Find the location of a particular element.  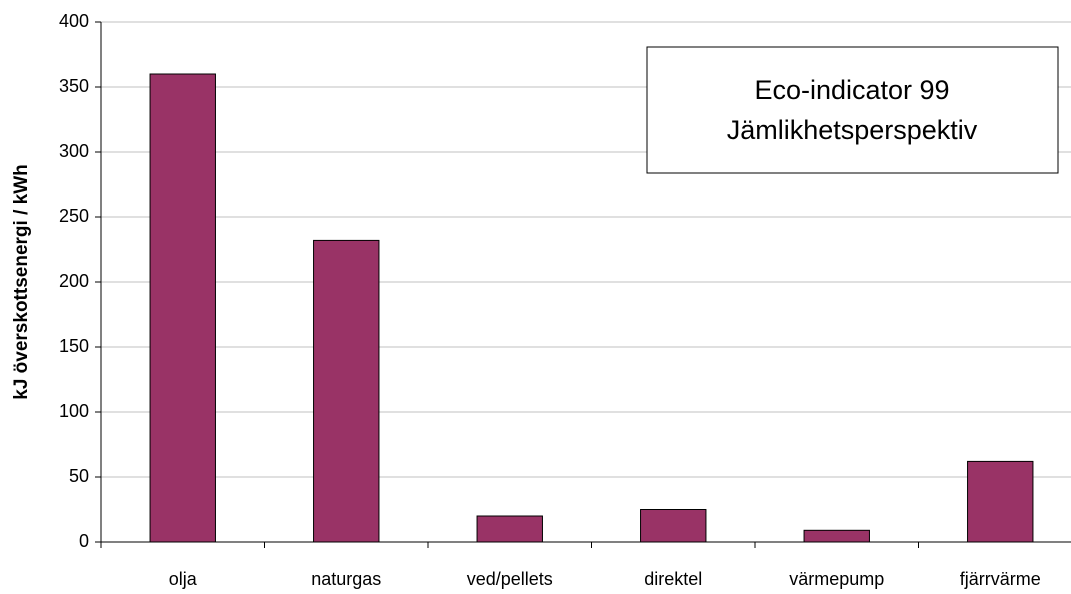

y-tick-label: 50 is located at coordinates (79, 476).